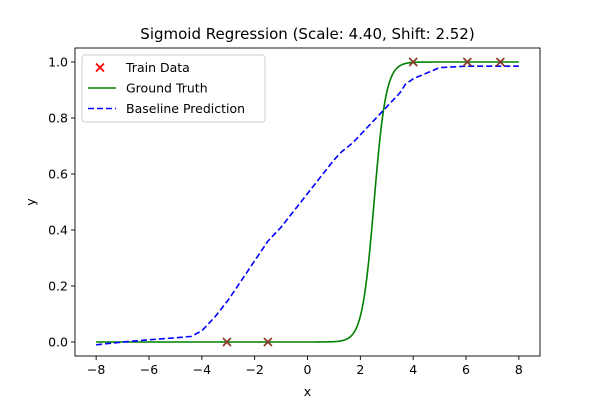 This screenshot has height=400, width=600. What do you see at coordinates (96, 369) in the screenshot?
I see `x-tick-label: −8` at bounding box center [96, 369].